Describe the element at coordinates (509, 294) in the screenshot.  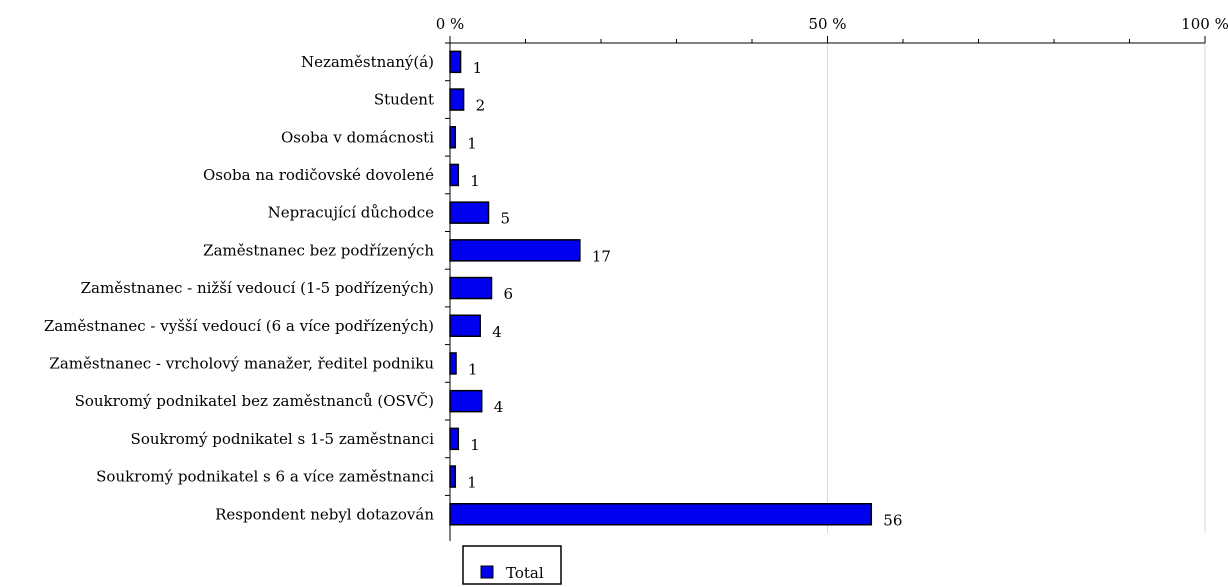
I see `value-label: 6` at that location.